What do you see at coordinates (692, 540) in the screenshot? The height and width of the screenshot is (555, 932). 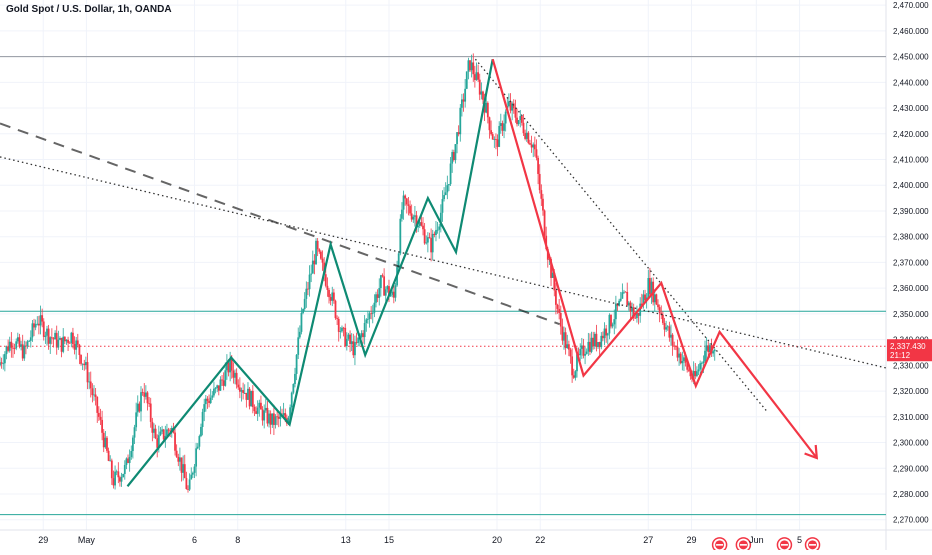 I see `x-tick-label: 29` at bounding box center [692, 540].